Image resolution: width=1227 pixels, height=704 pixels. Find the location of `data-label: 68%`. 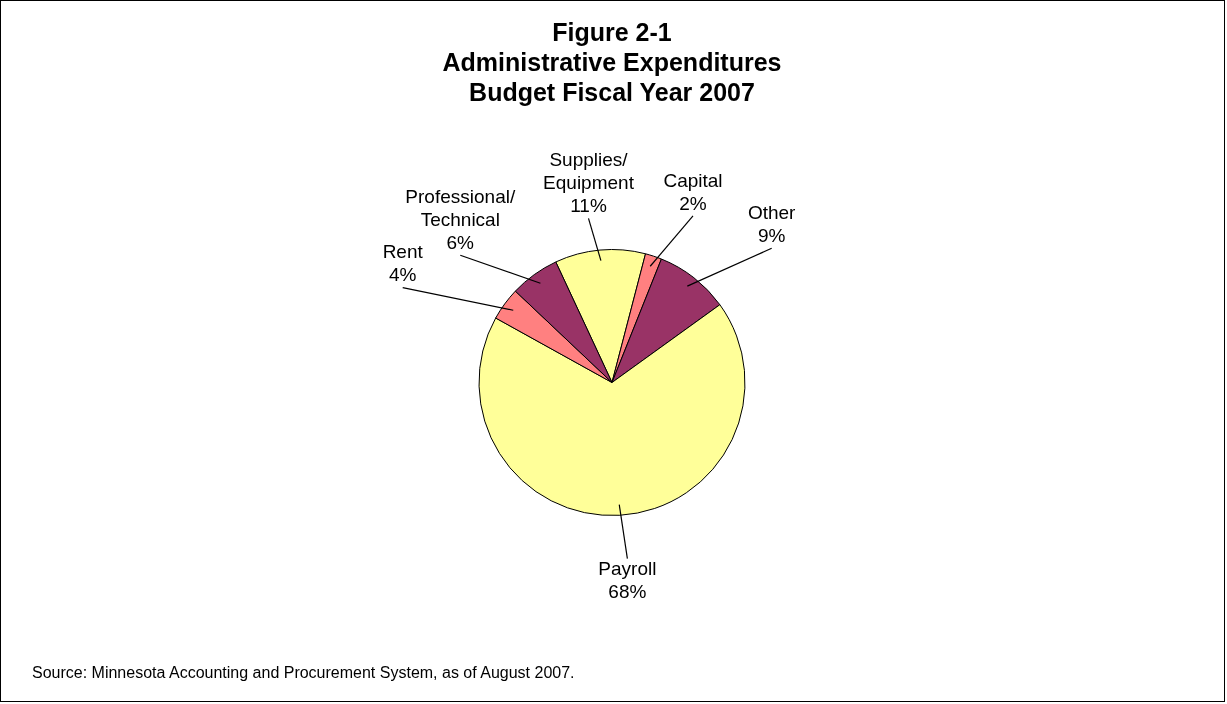

data-label: 68% is located at coordinates (627, 592).